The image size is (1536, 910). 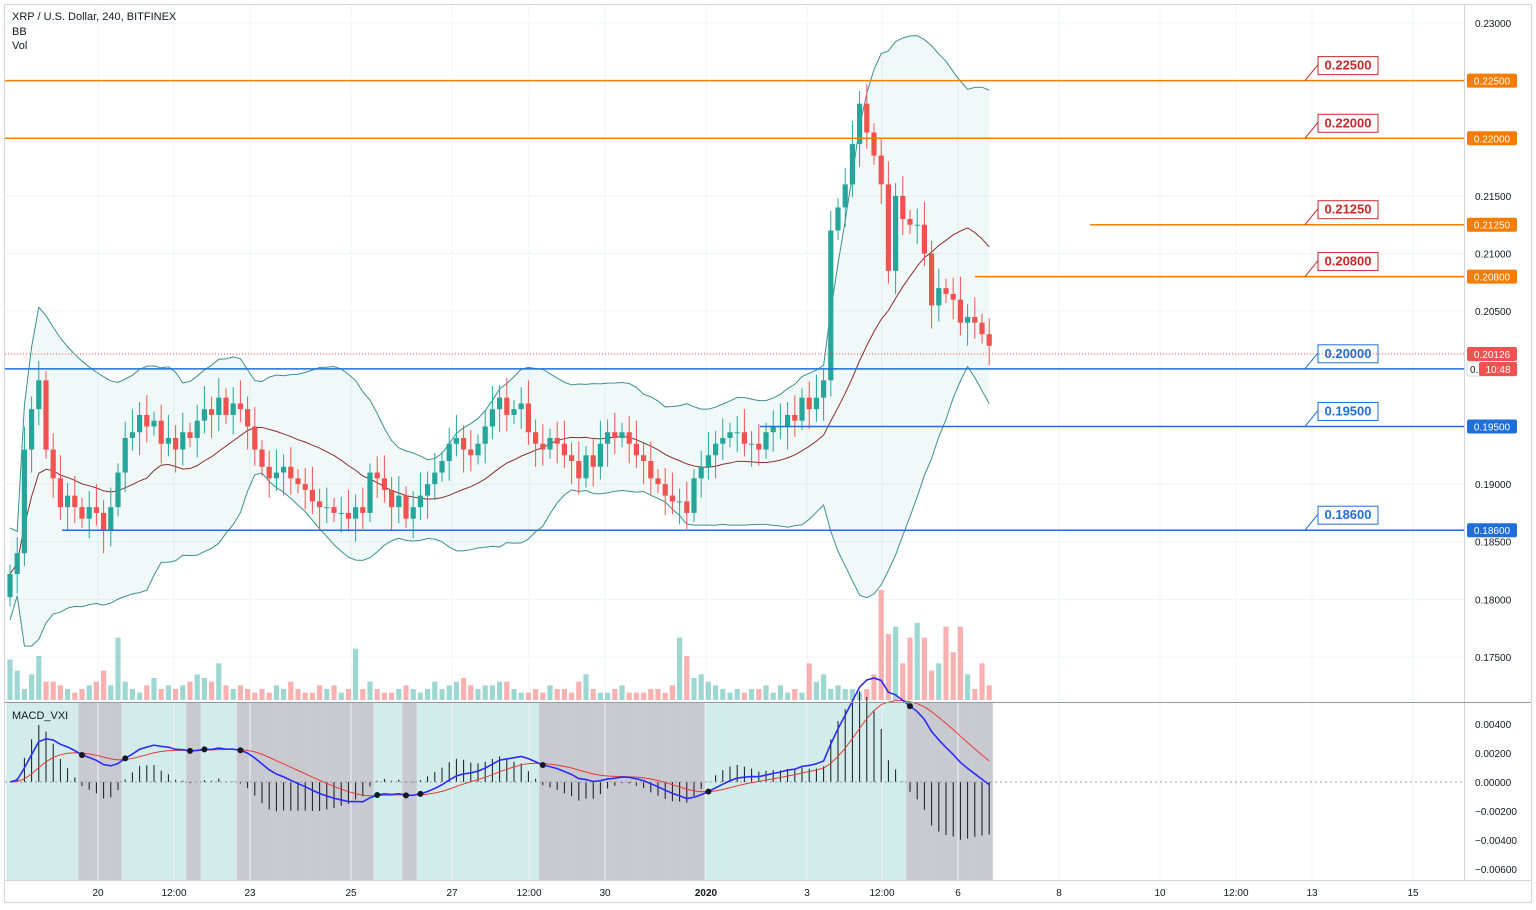 What do you see at coordinates (605, 893) in the screenshot?
I see `time-tick-label: 30` at bounding box center [605, 893].